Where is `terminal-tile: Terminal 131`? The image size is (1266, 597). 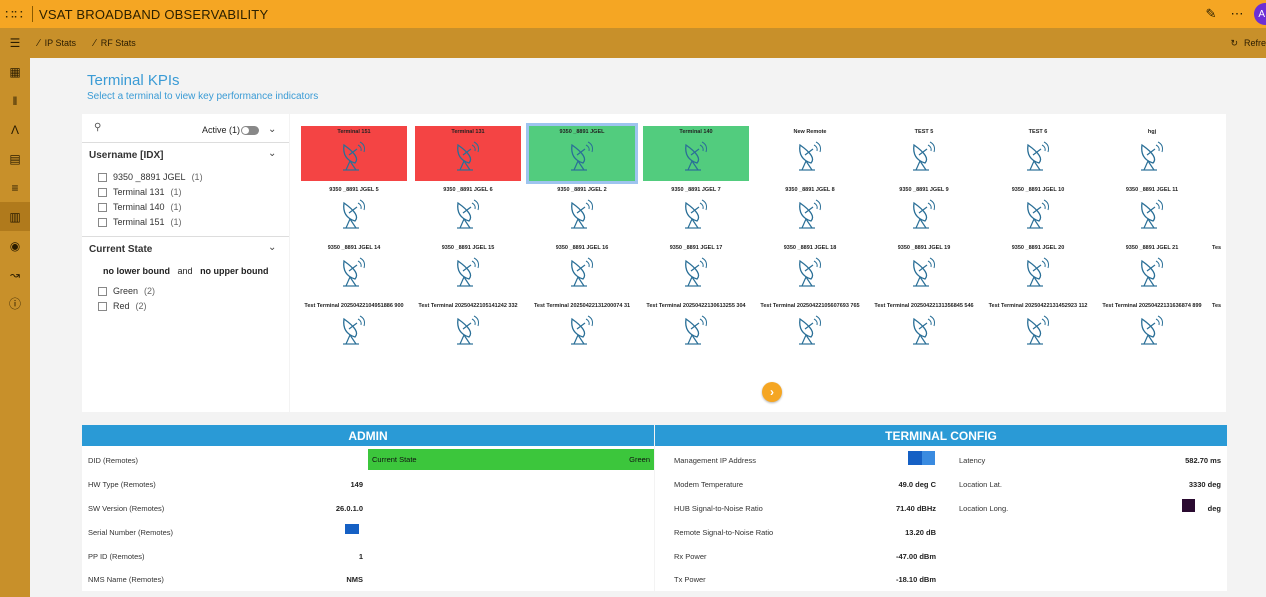
terminal-tile: Terminal 131 is located at coordinates (468, 153).